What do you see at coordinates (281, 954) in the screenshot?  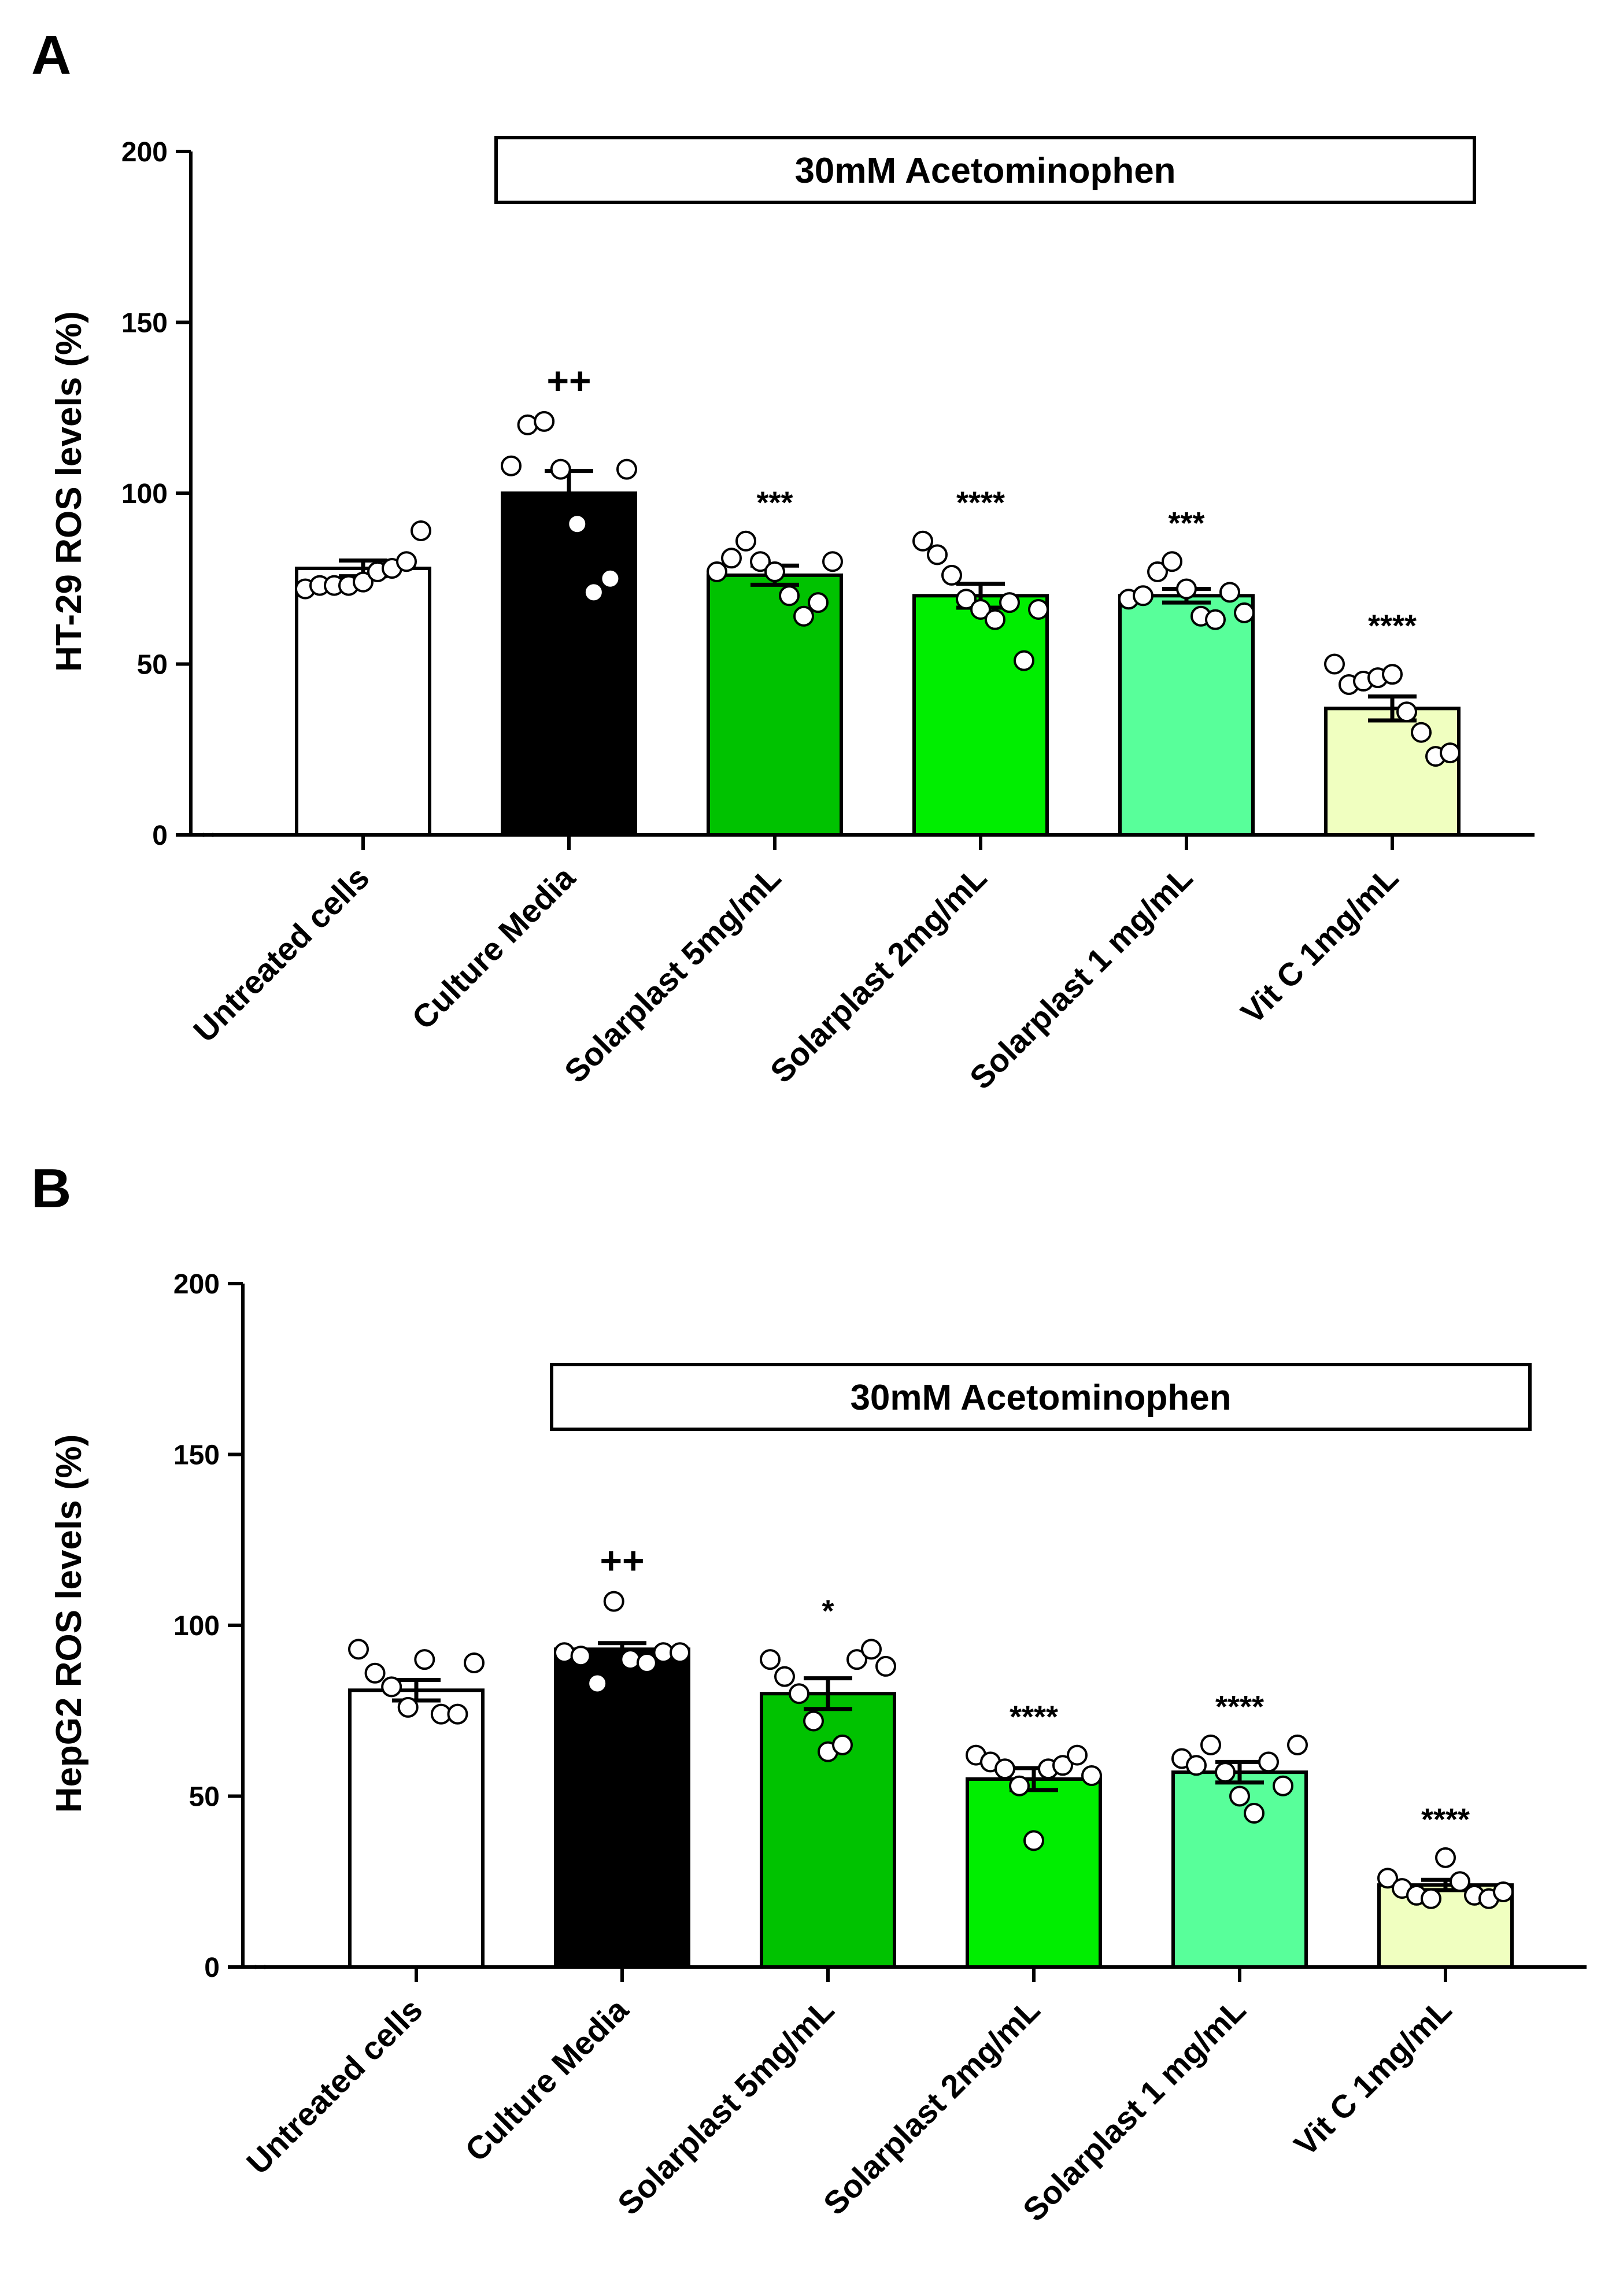 I see `panel-a-category-label-1: Untreated cells` at bounding box center [281, 954].